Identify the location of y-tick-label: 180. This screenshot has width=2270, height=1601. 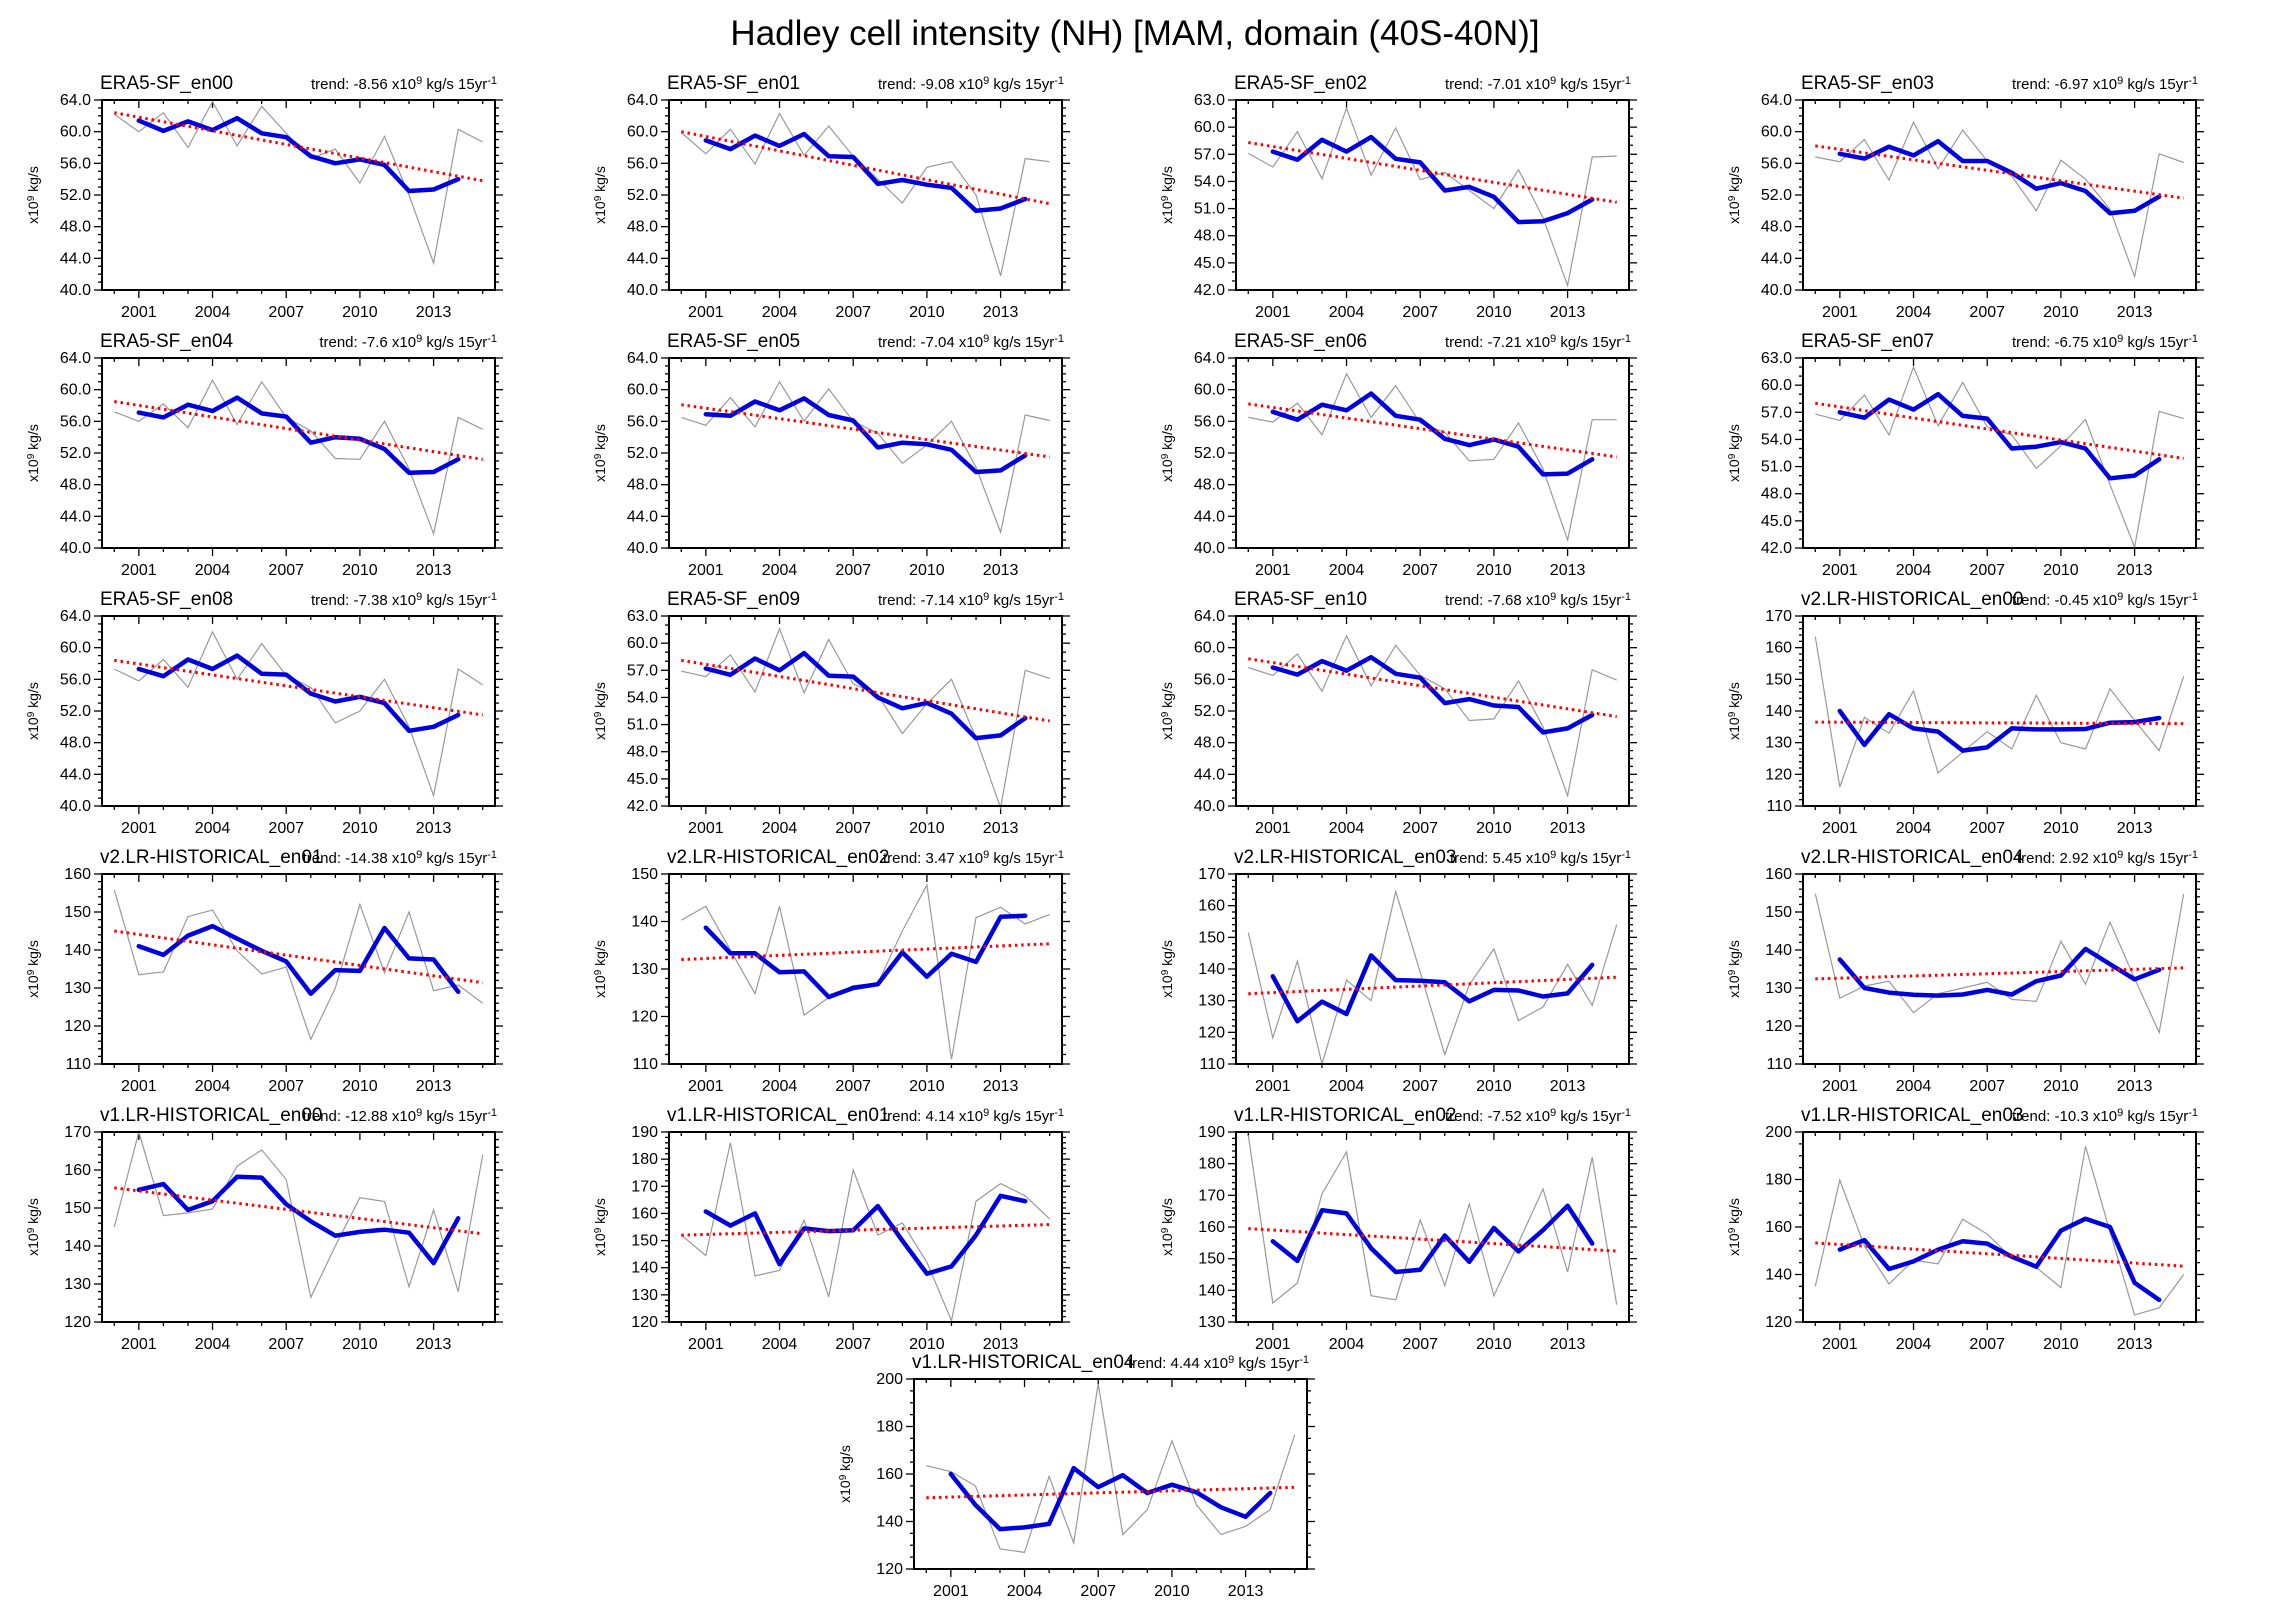
(889, 1427).